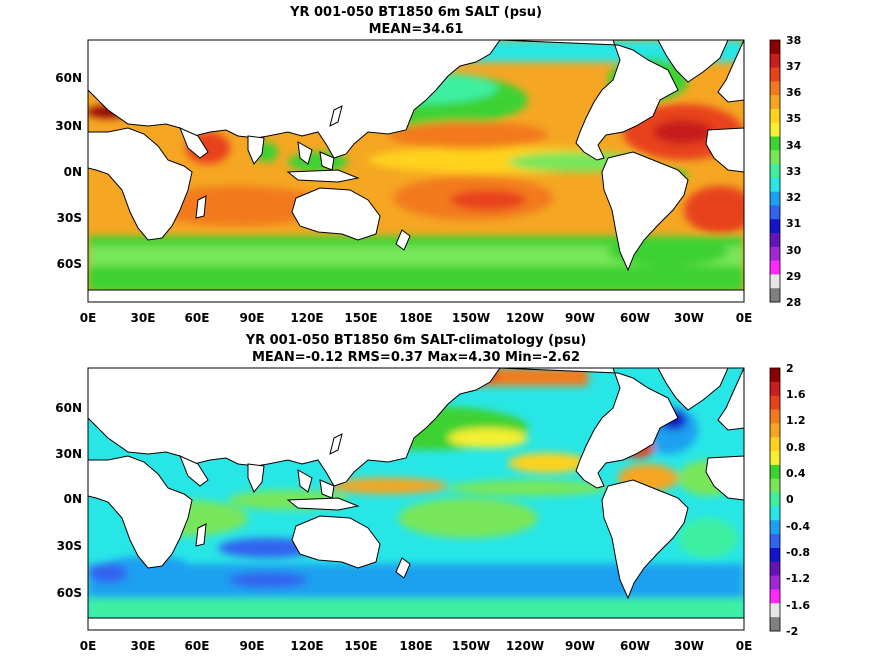  Describe the element at coordinates (143, 646) in the screenshot. I see `bottom-lon-tick: 30E` at that location.